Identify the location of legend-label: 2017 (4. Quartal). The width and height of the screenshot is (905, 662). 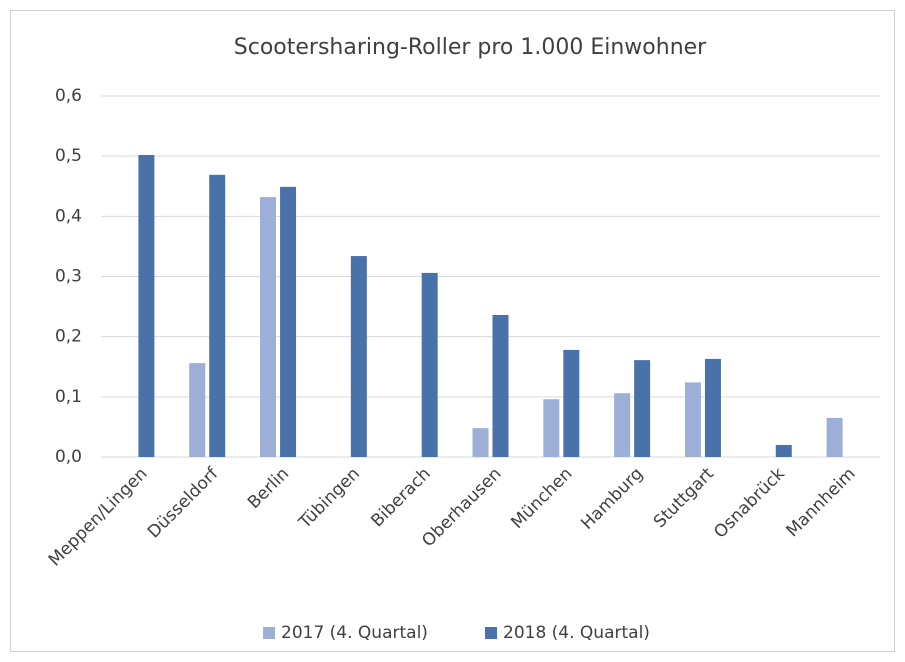
(354, 633).